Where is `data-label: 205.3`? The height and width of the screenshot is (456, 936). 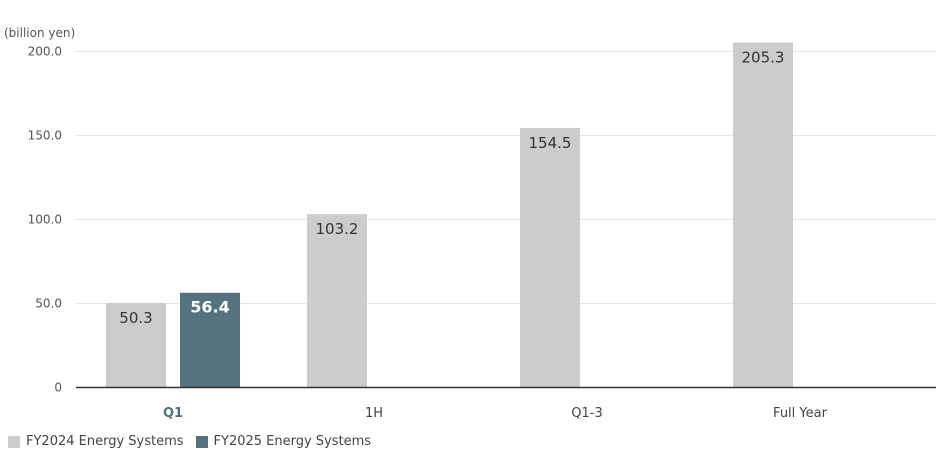 data-label: 205.3 is located at coordinates (763, 58).